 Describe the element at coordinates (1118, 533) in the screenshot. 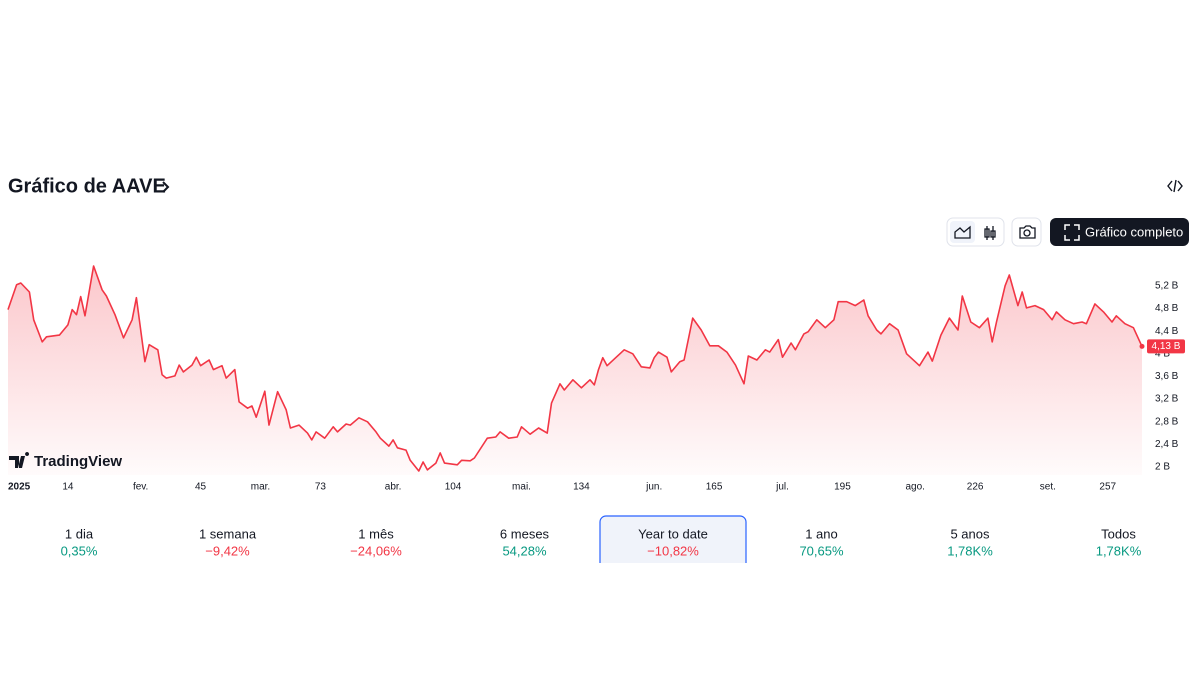

I see `period-label: Todos` at that location.